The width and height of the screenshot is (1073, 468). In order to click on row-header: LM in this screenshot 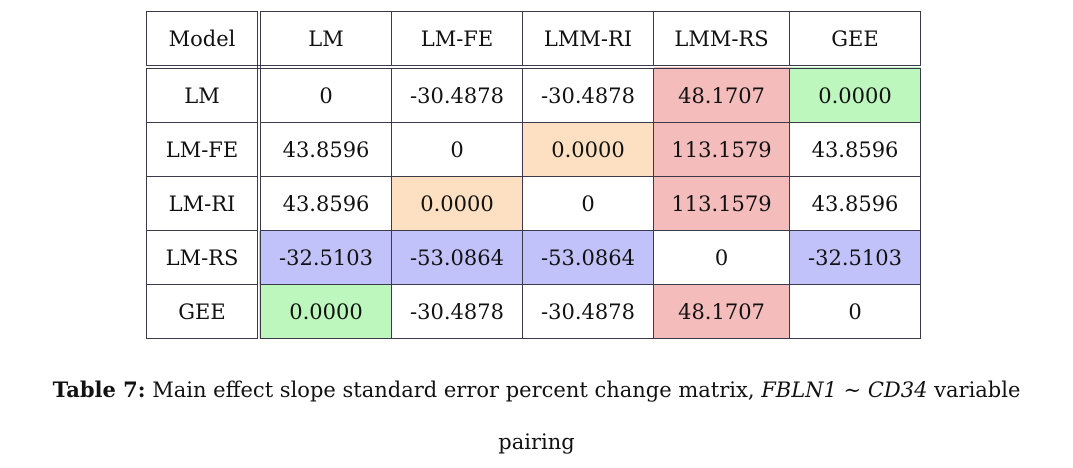, I will do `click(203, 94)`.